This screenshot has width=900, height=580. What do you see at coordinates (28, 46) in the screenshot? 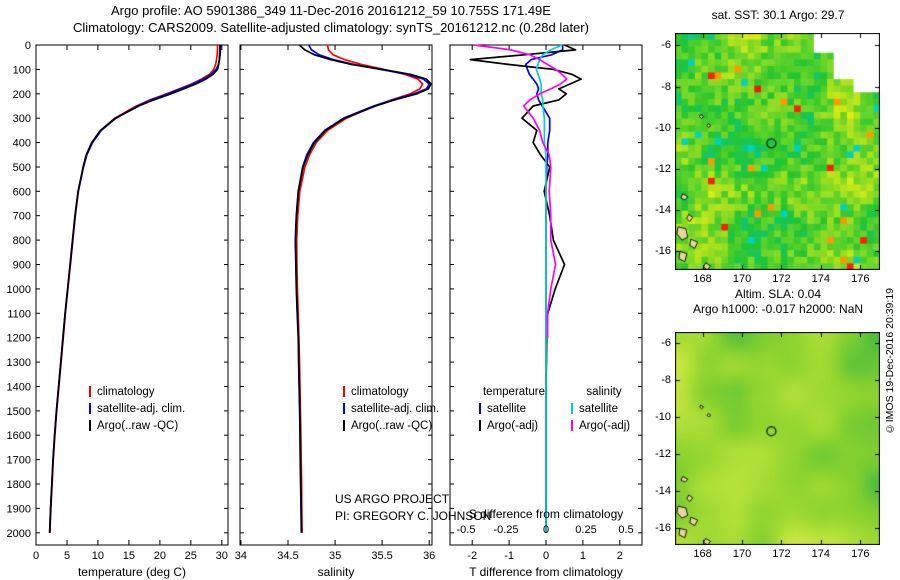
I see `depth-tick-label: 0` at bounding box center [28, 46].